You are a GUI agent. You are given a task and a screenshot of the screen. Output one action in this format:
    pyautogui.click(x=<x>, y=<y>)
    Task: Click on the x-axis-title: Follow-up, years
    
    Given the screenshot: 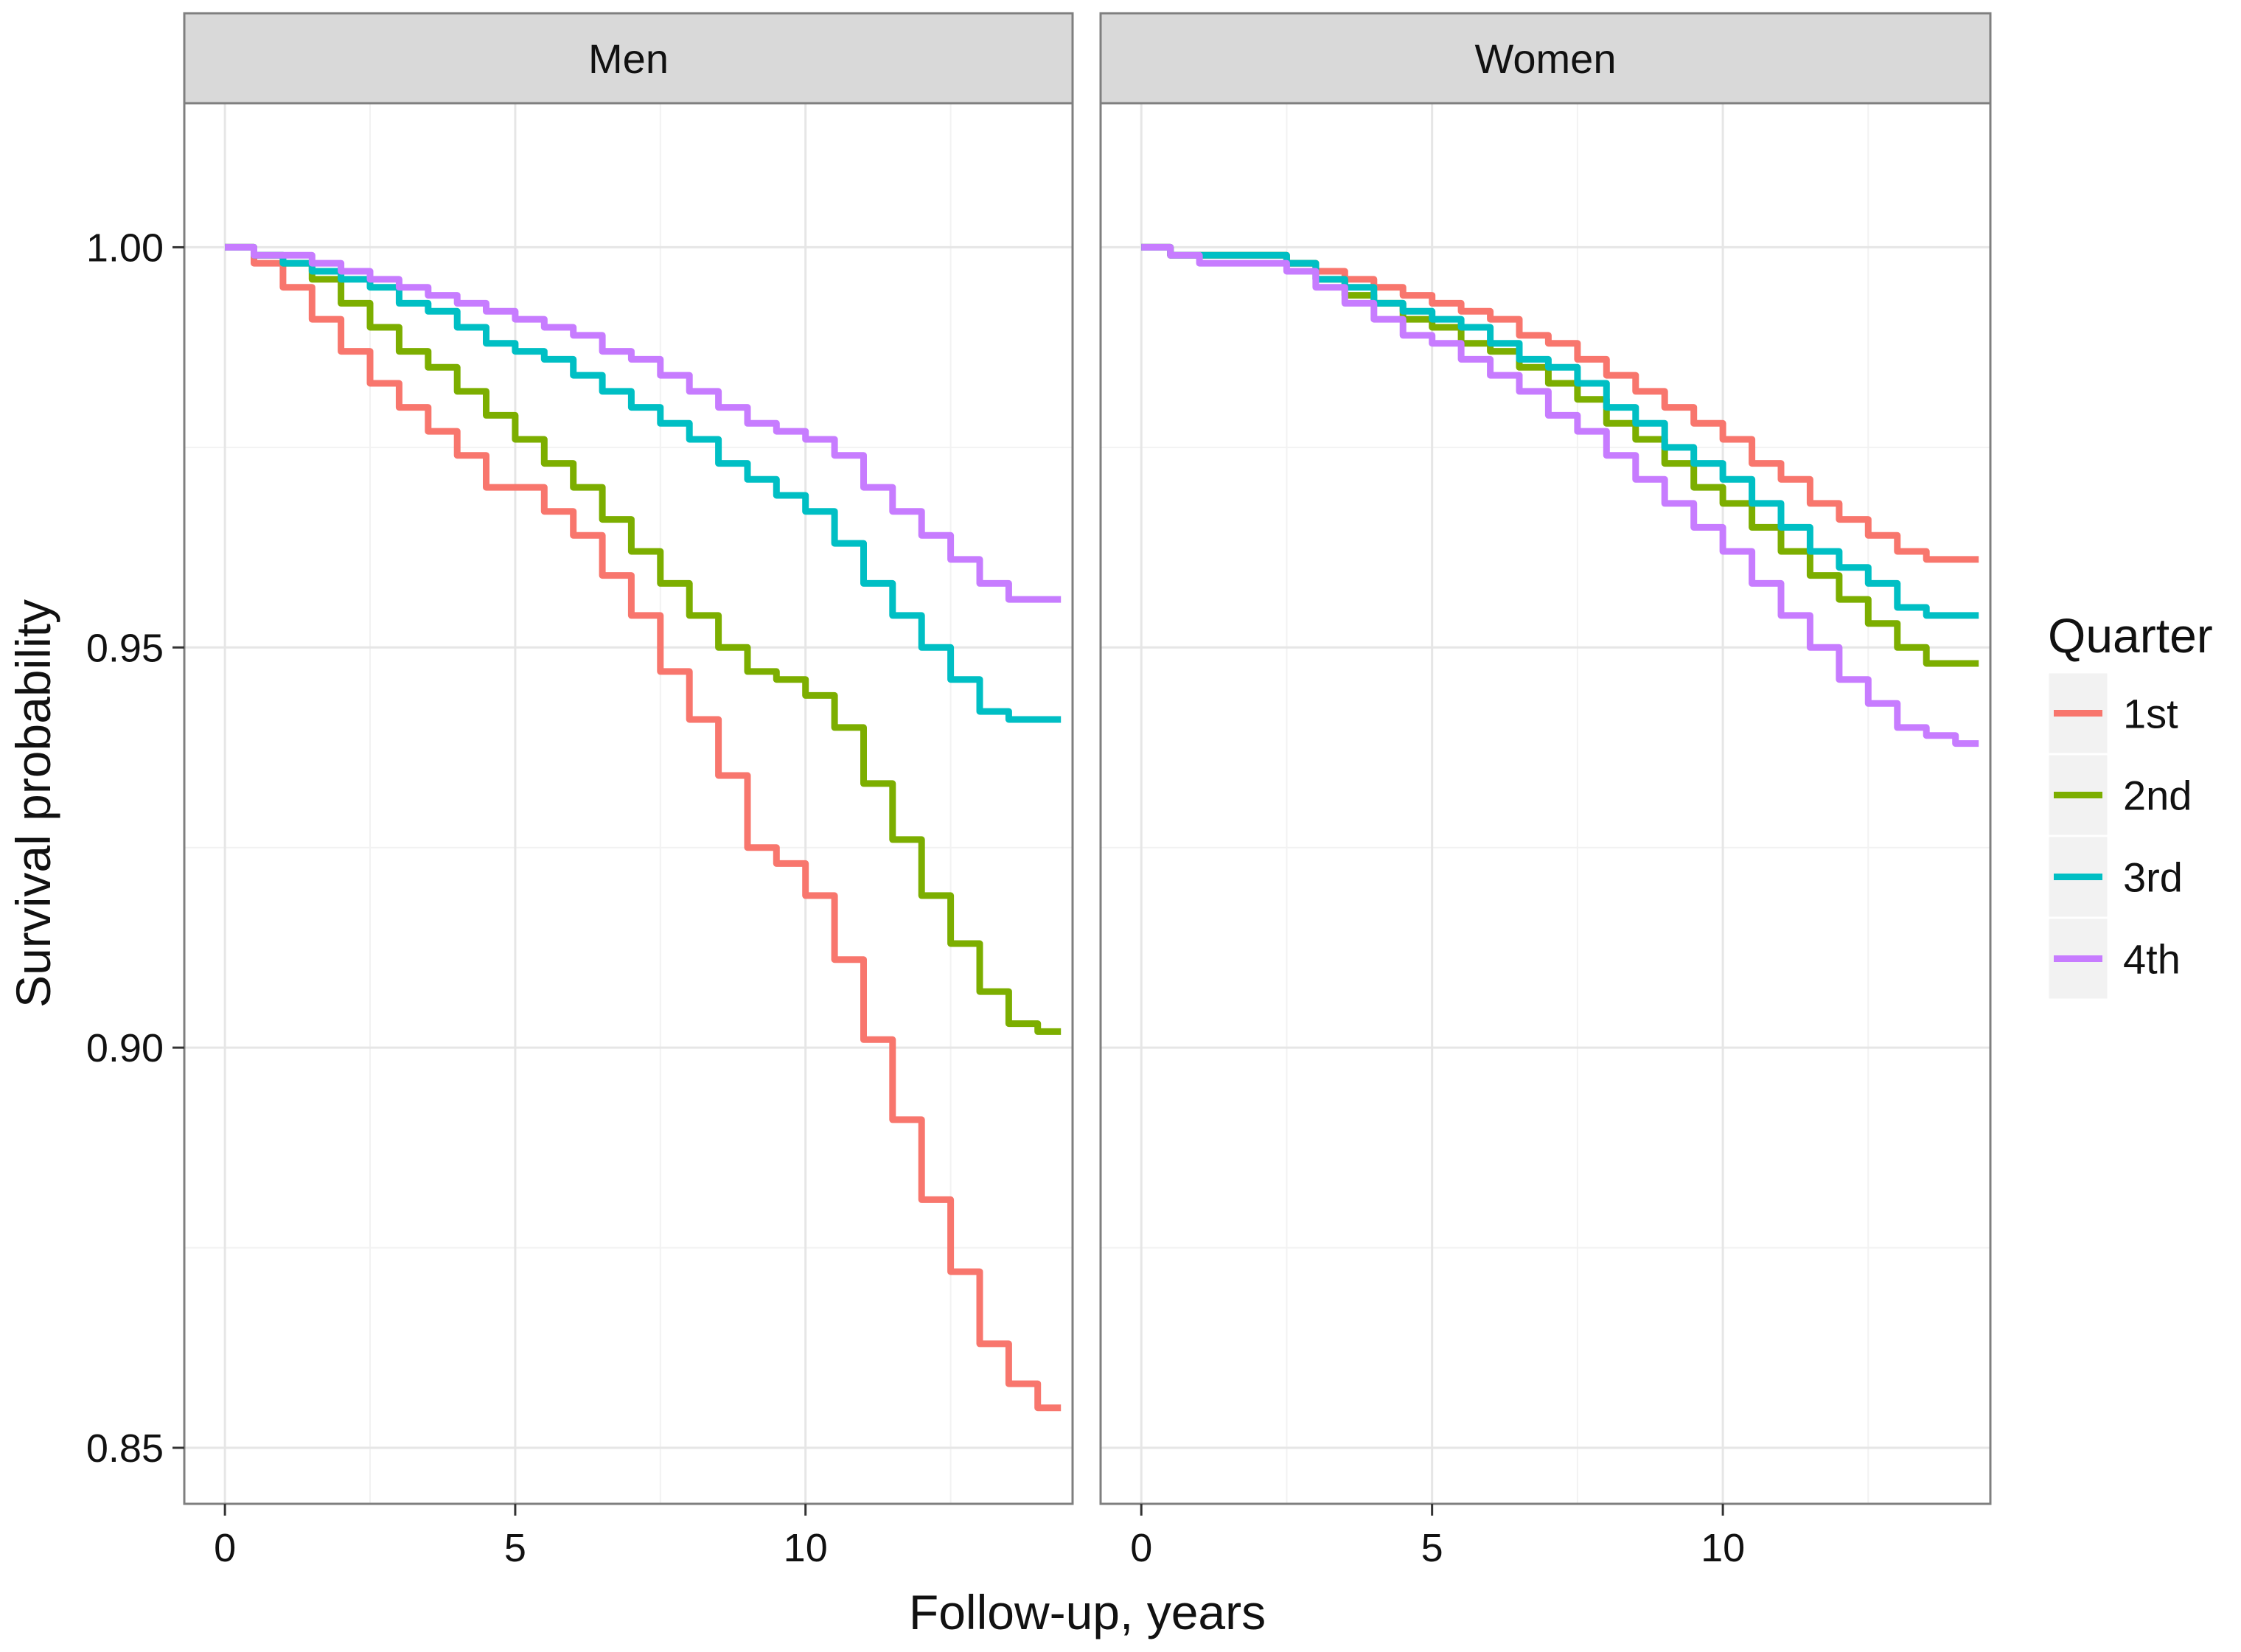 What is the action you would take?
    pyautogui.click(x=1087, y=1612)
    